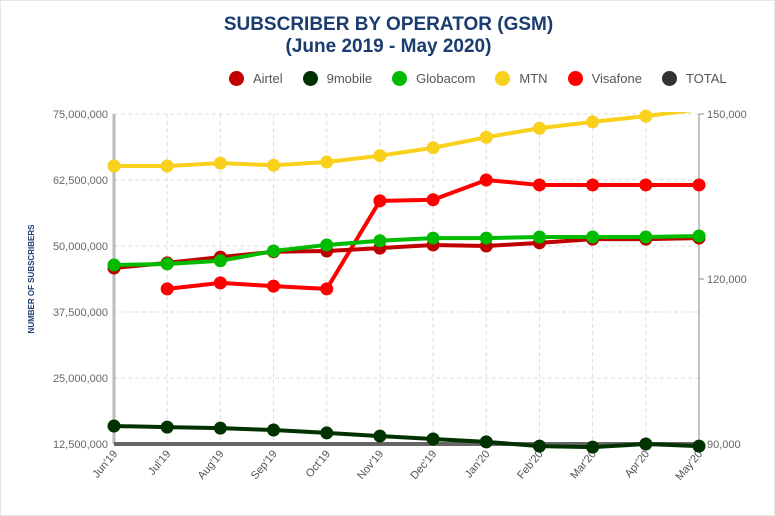 This screenshot has height=516, width=775. Describe the element at coordinates (724, 445) in the screenshot. I see `y2-tick-label: 90,000` at that location.